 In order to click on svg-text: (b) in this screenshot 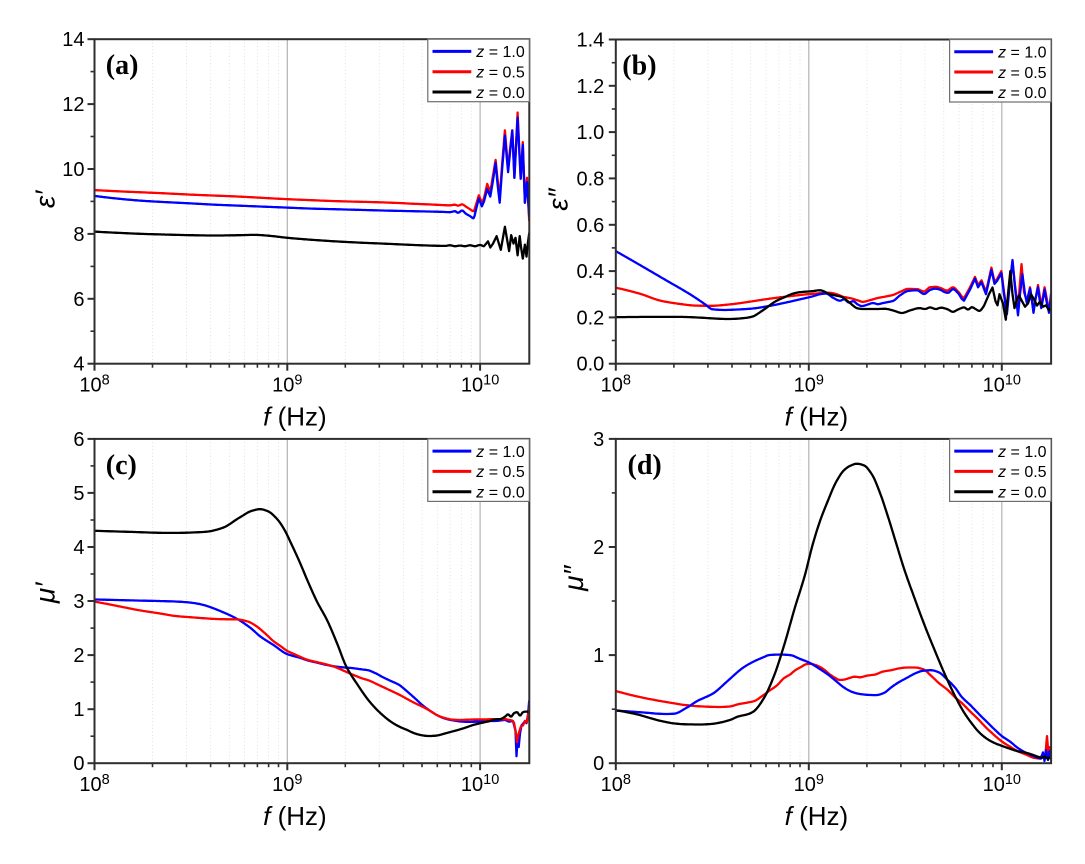, I will do `click(639, 66)`.